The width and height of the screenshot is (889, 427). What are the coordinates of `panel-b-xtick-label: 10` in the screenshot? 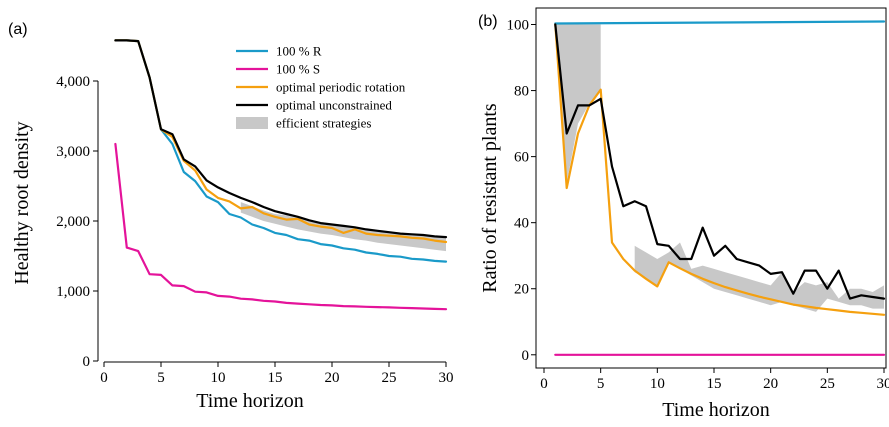 It's located at (657, 384).